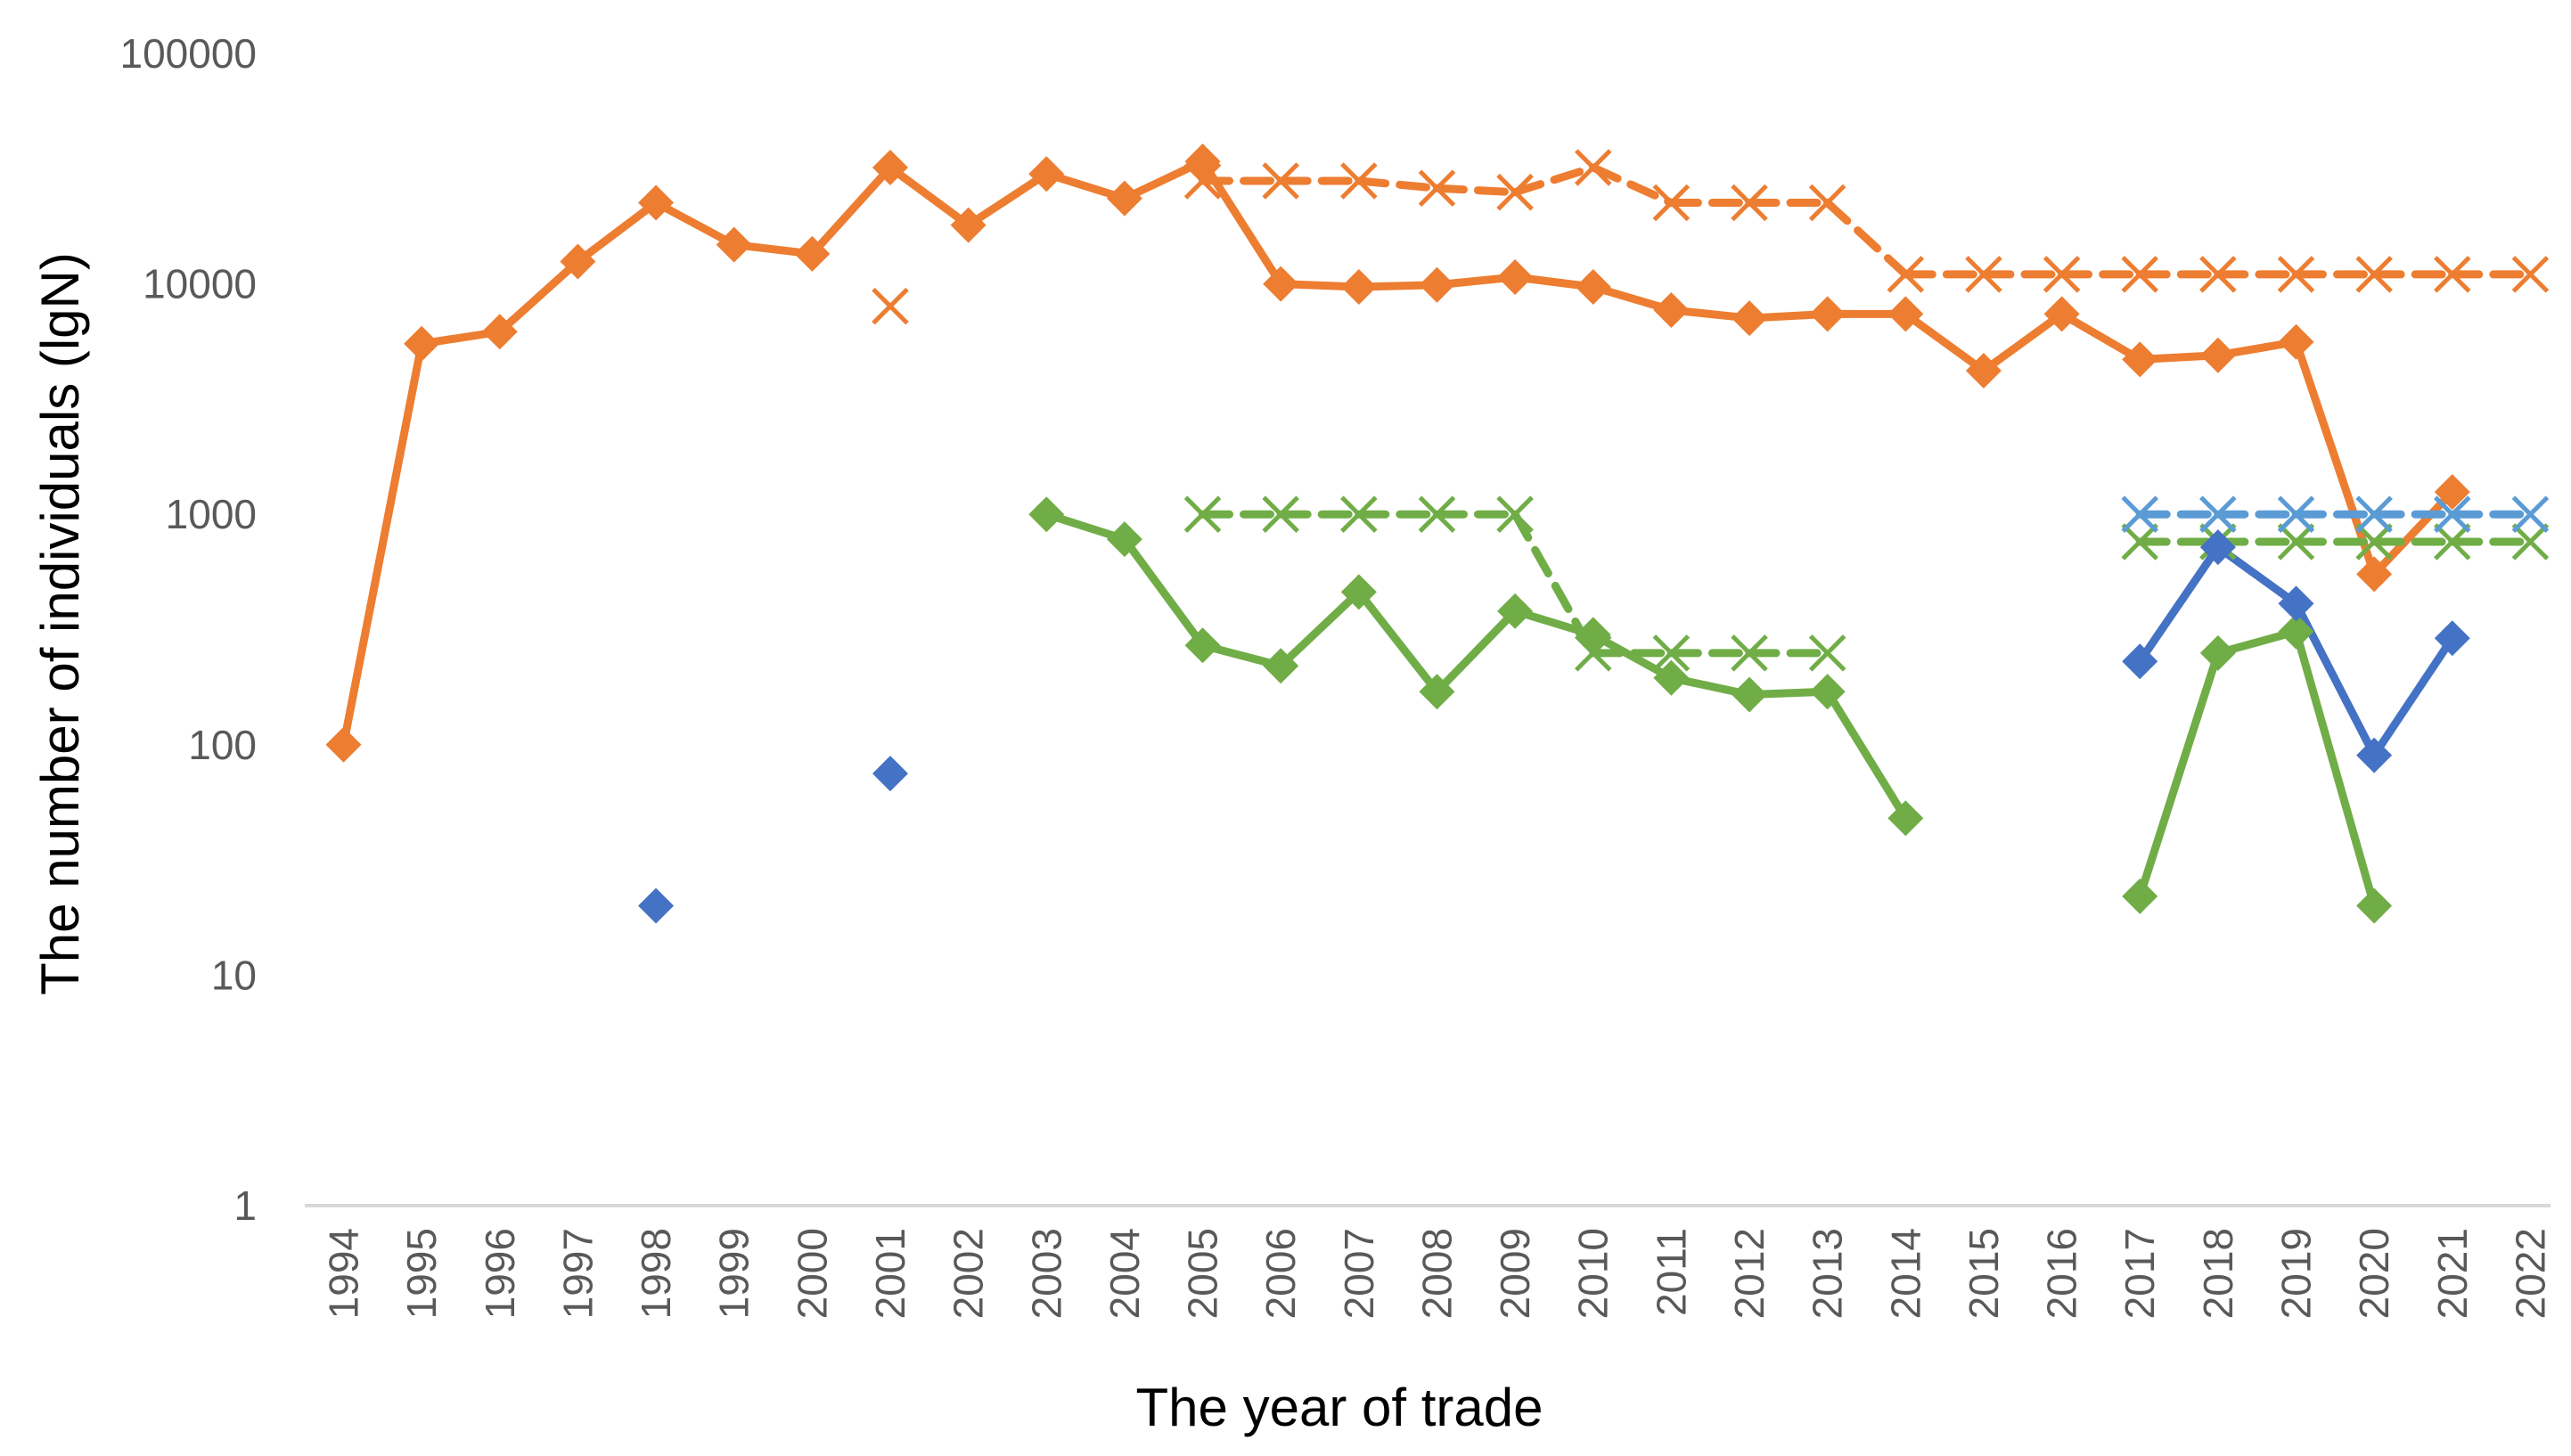  What do you see at coordinates (2530, 1273) in the screenshot?
I see `x-tick-label: 2022` at bounding box center [2530, 1273].